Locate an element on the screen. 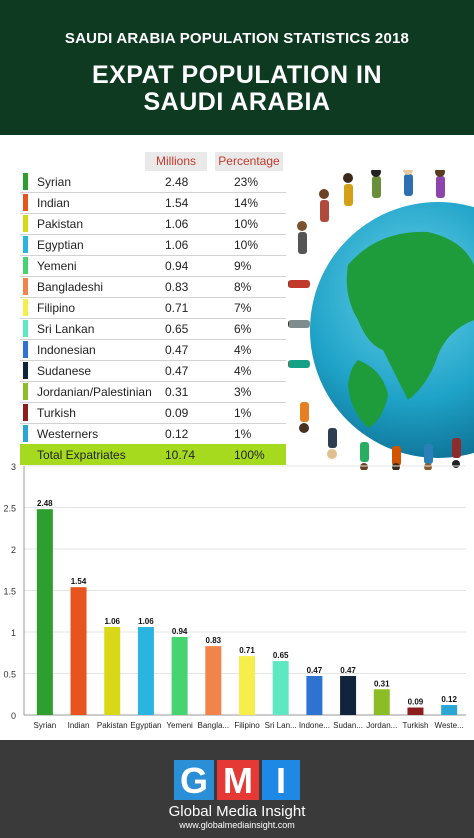 The image size is (474, 838). y-tick-label: 3 is located at coordinates (13, 467).